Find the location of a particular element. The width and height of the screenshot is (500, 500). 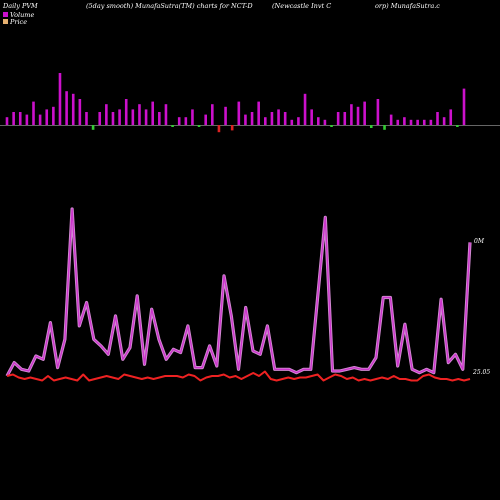

pvm-axis-label: 0M is located at coordinates (479, 241).